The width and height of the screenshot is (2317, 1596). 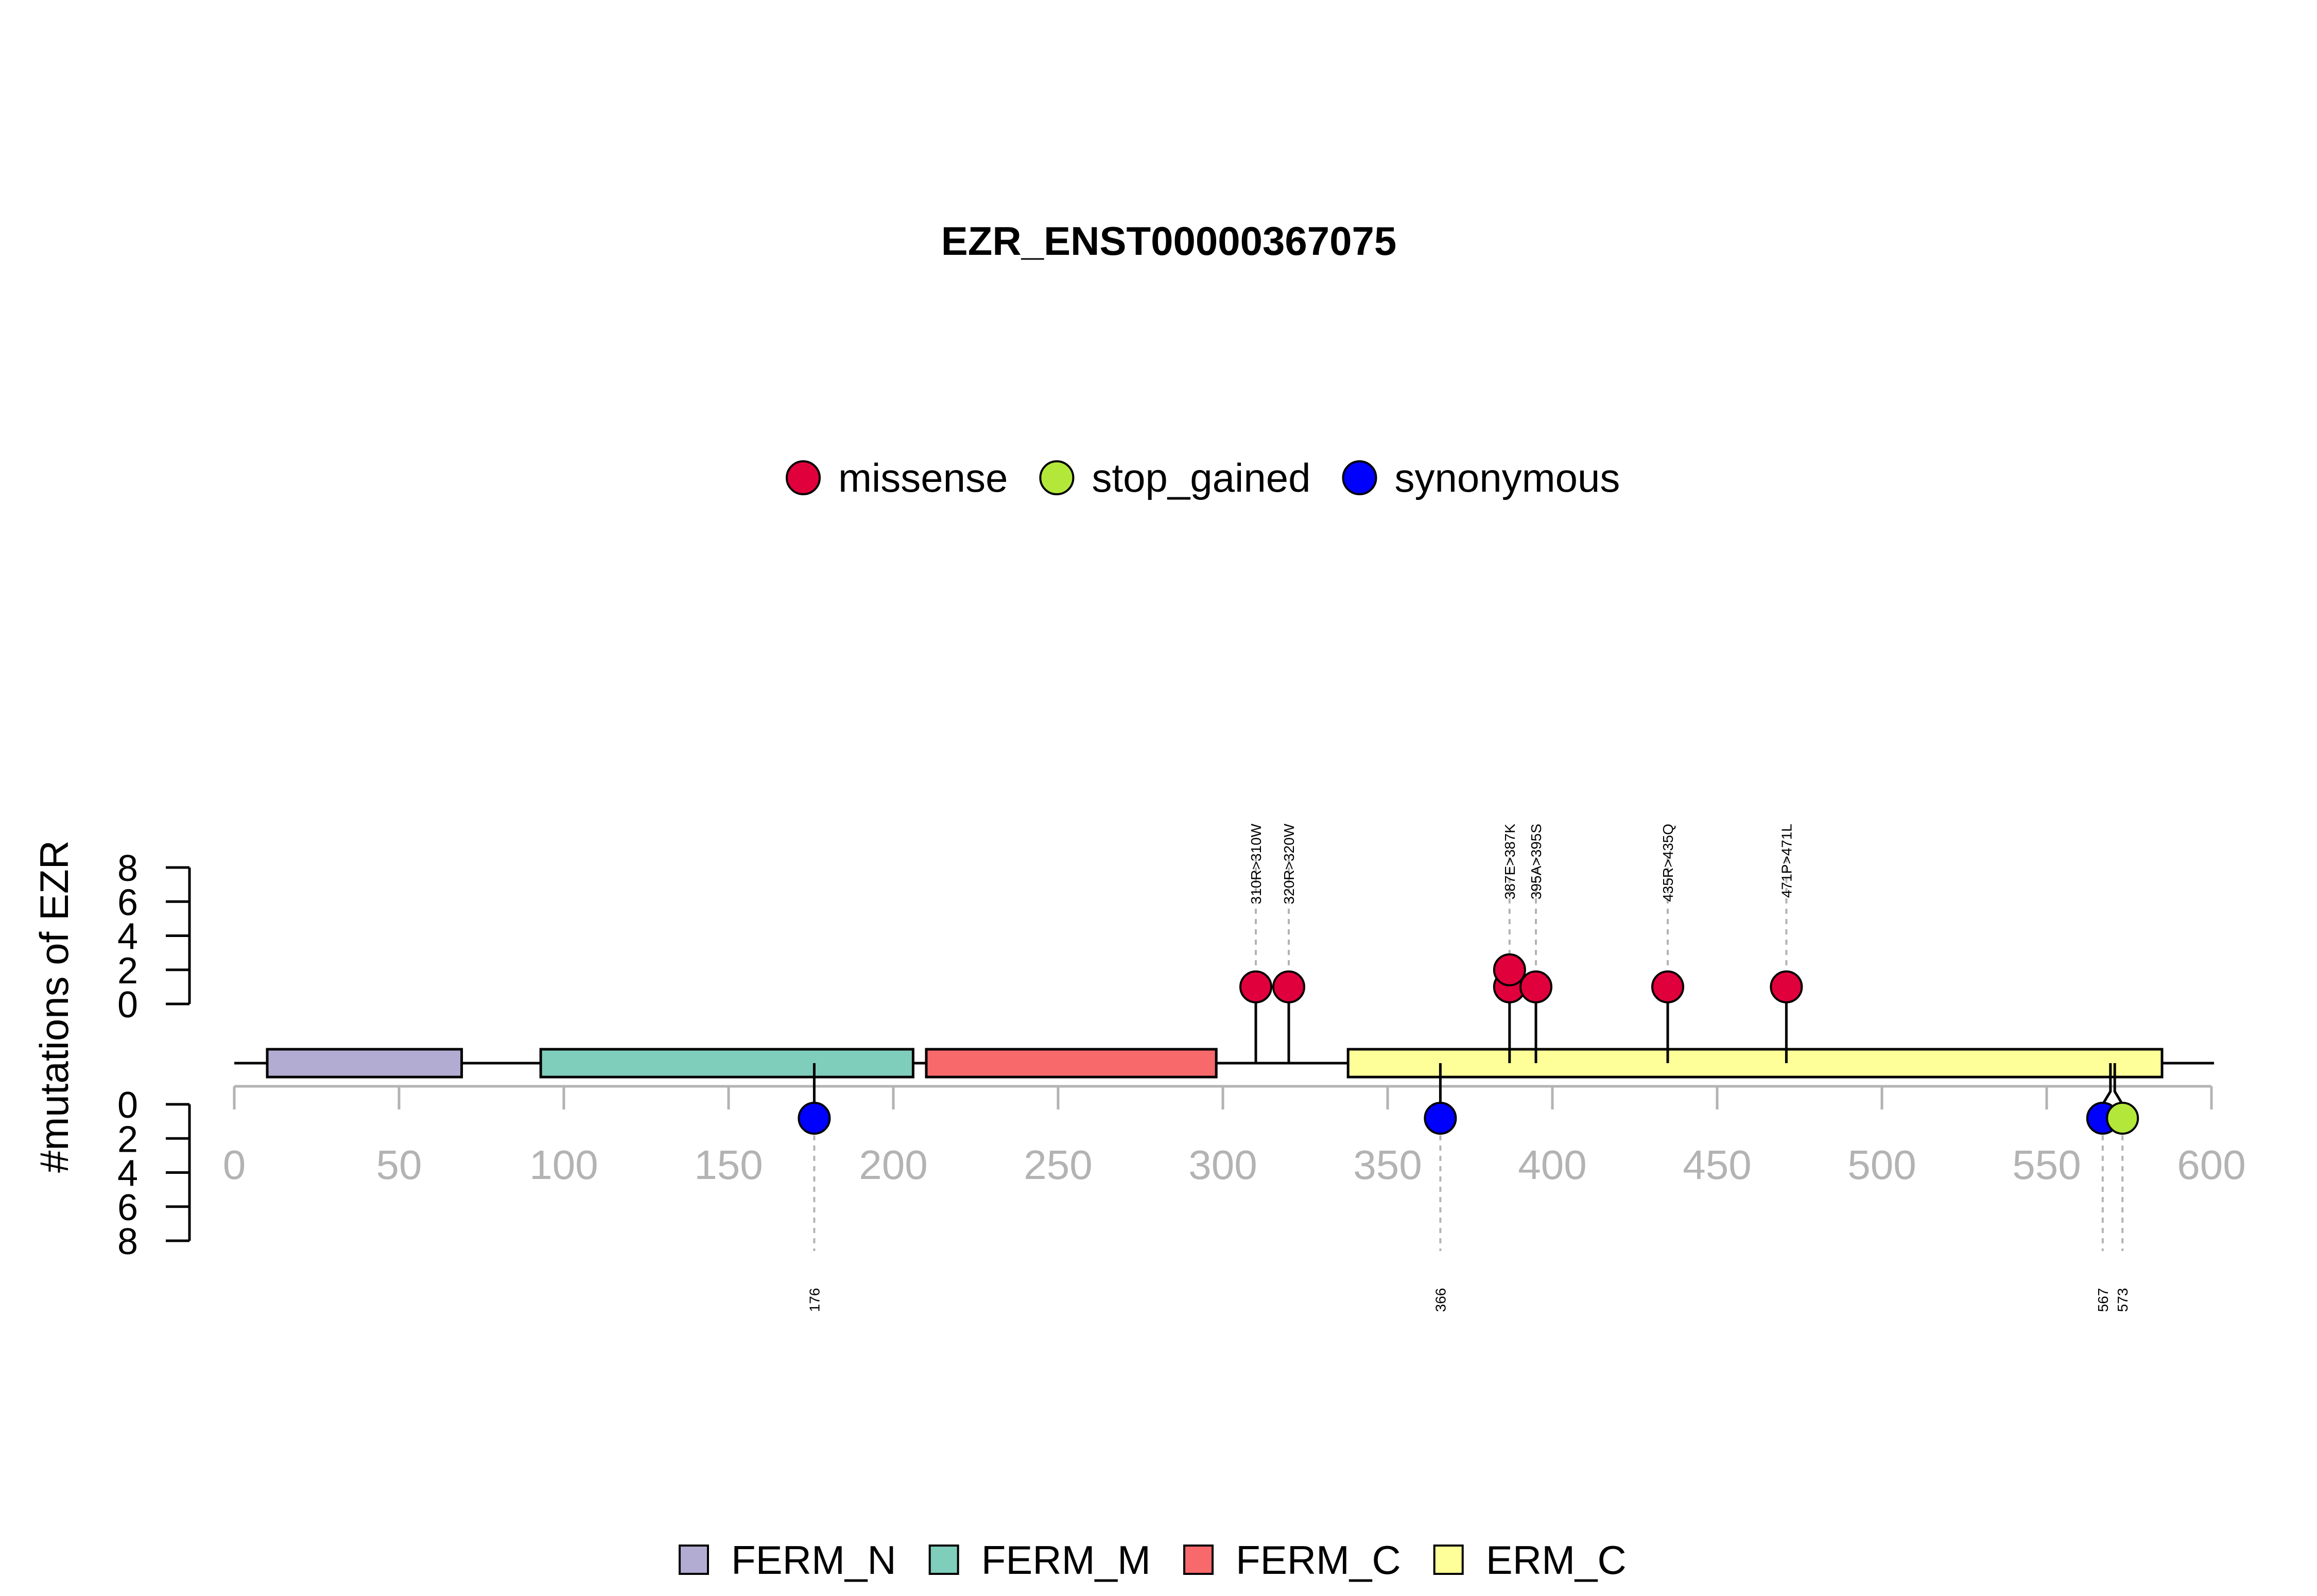 I want to click on x-tick-label-0: 0, so click(x=234, y=1165).